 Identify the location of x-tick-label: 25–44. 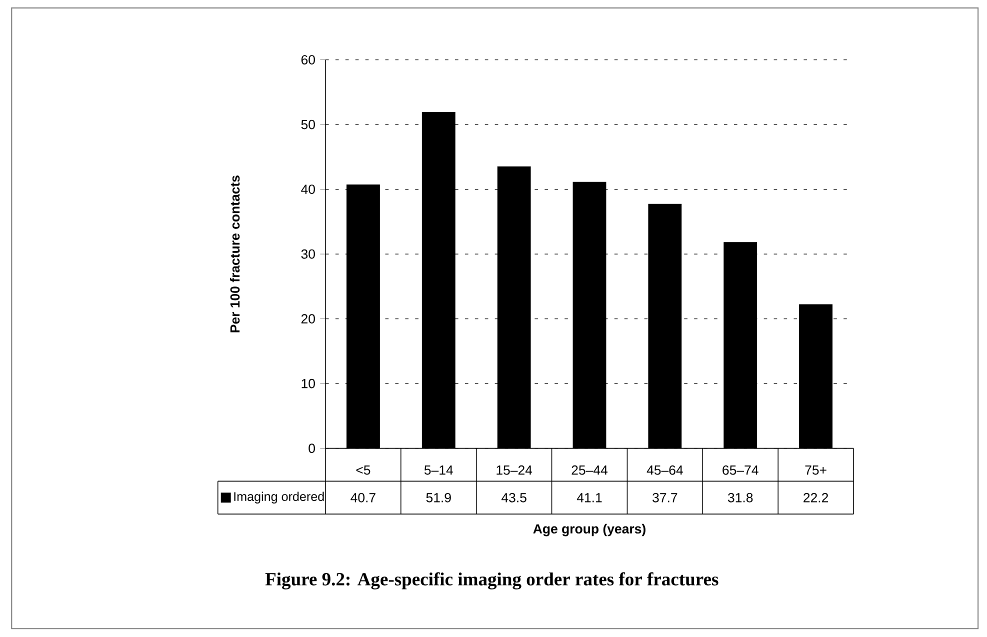
(590, 470).